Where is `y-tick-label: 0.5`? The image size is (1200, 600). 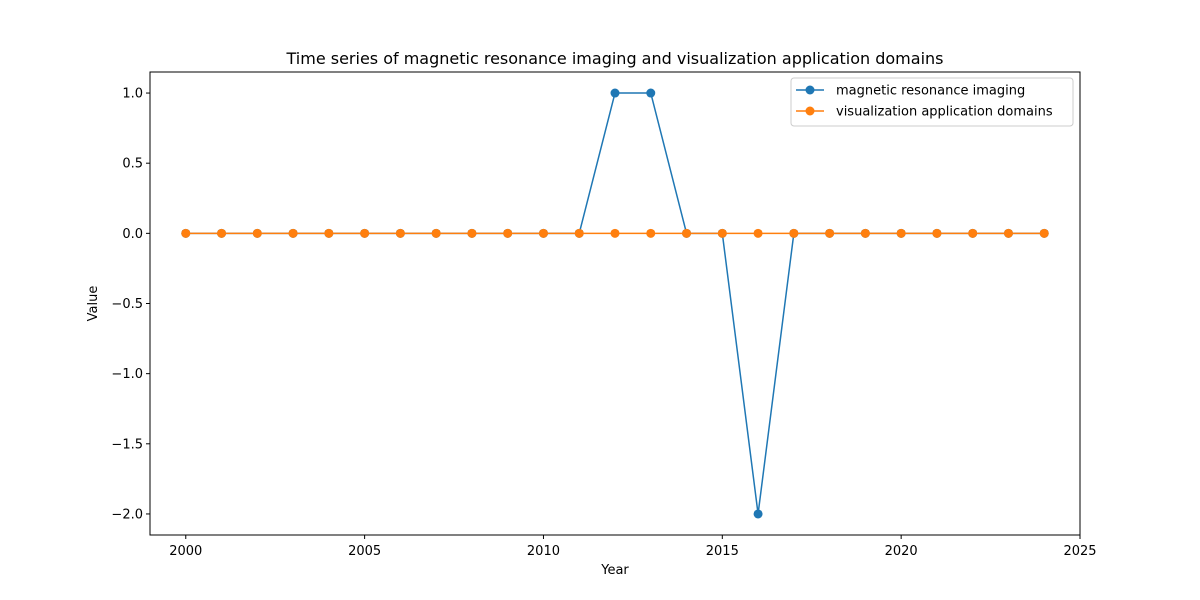
y-tick-label: 0.5 is located at coordinates (132, 164).